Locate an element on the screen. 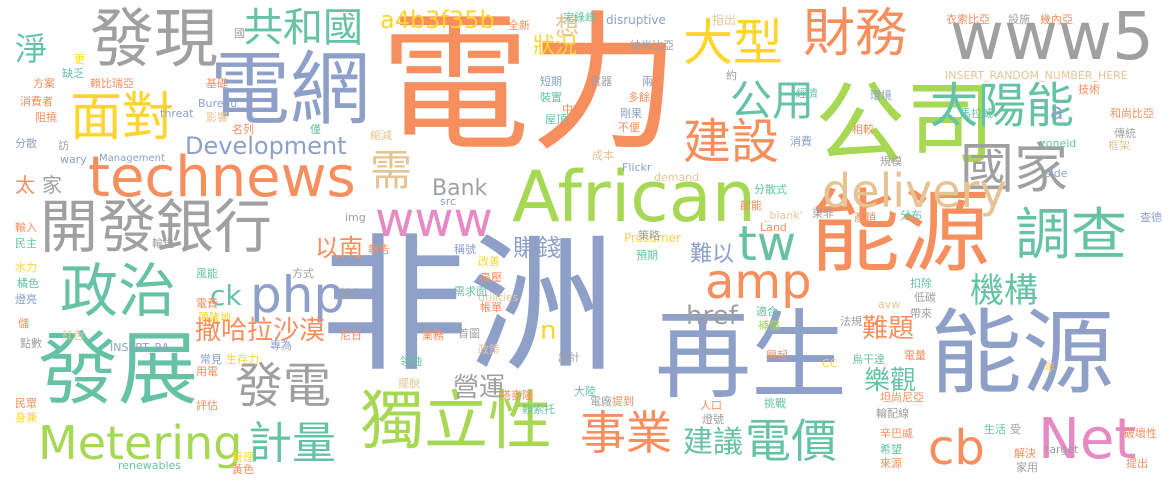 The width and height of the screenshot is (1175, 482). word: 消費者 is located at coordinates (36, 101).